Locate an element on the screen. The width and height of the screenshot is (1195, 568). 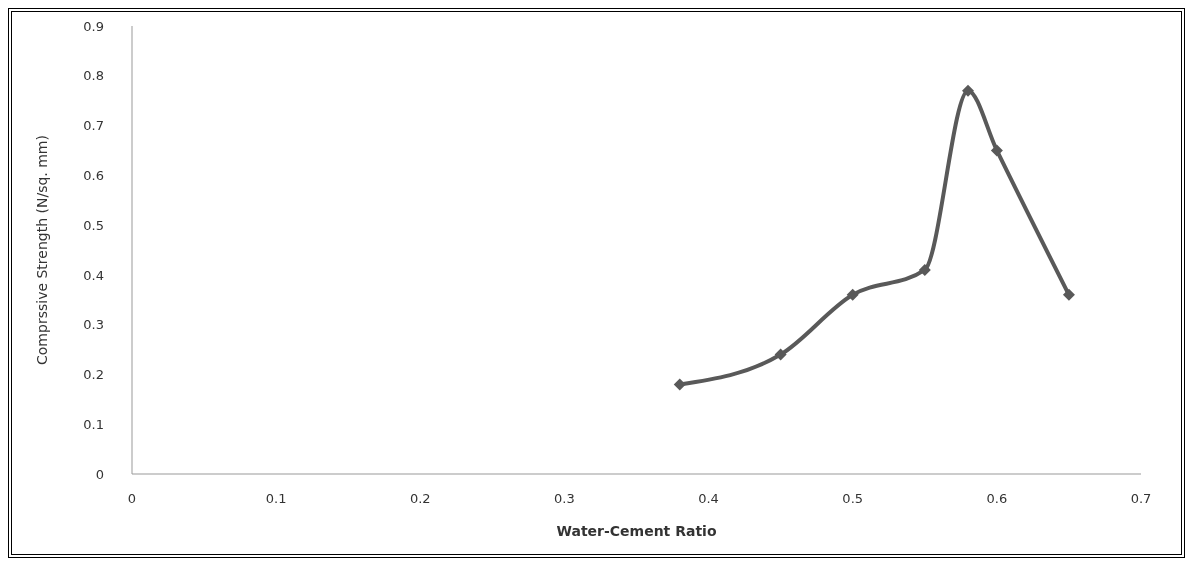
x-tick-label: 0.7 is located at coordinates (1141, 499).